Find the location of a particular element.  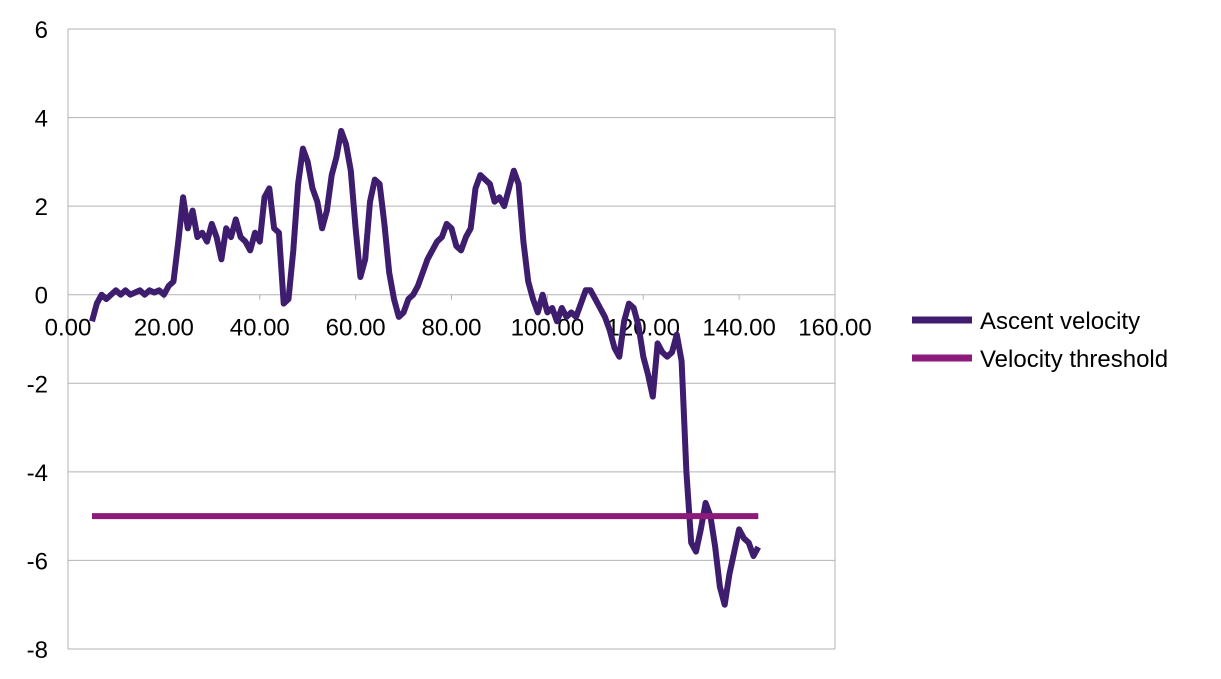

y-tick-label: -6 is located at coordinates (37, 561).